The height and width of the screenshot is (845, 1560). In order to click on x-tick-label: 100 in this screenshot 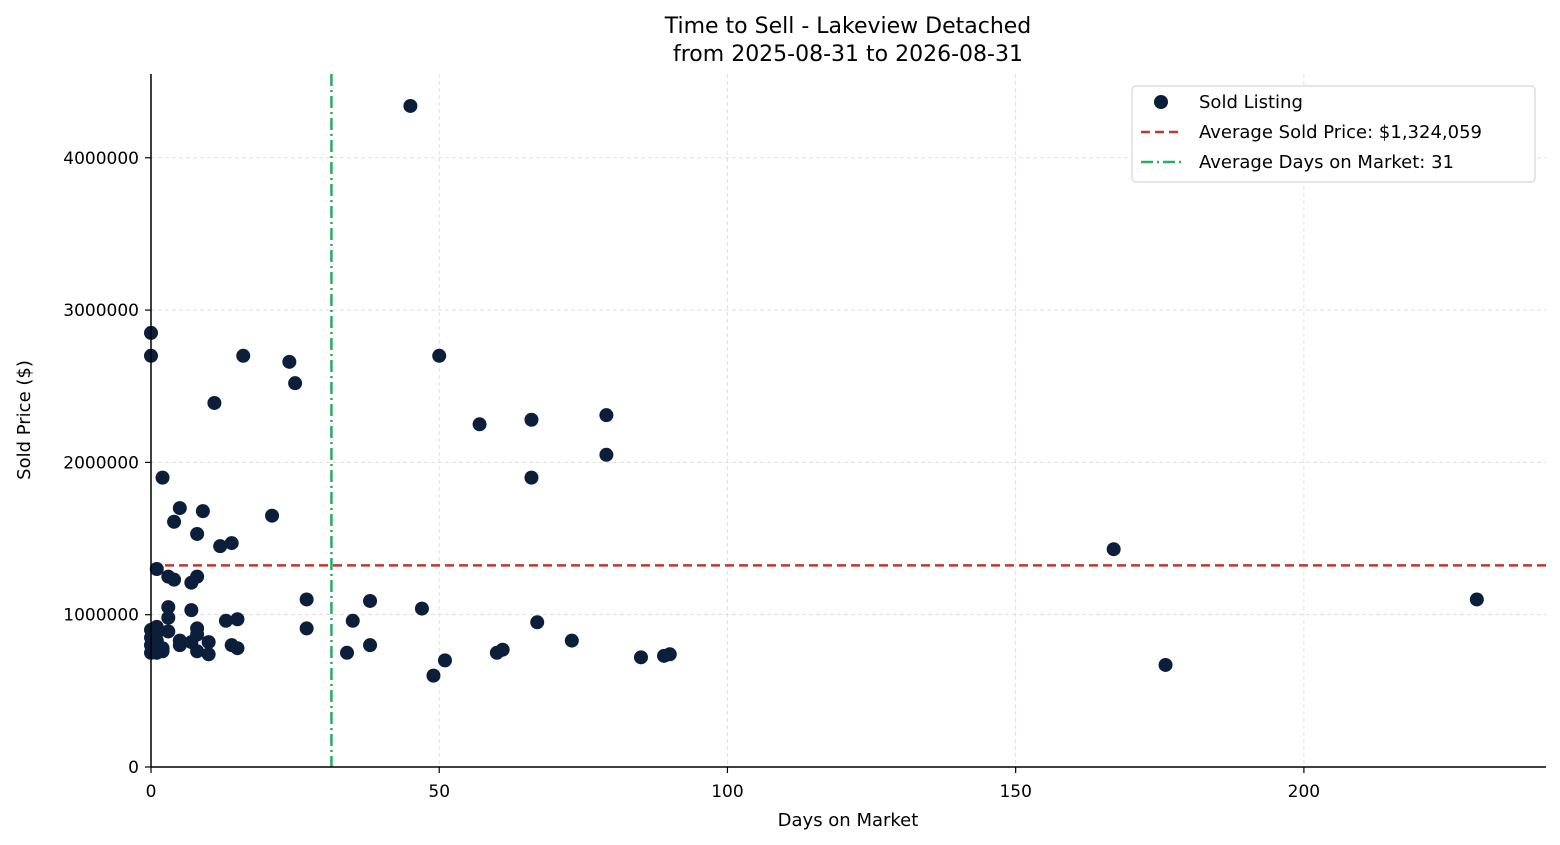, I will do `click(727, 792)`.